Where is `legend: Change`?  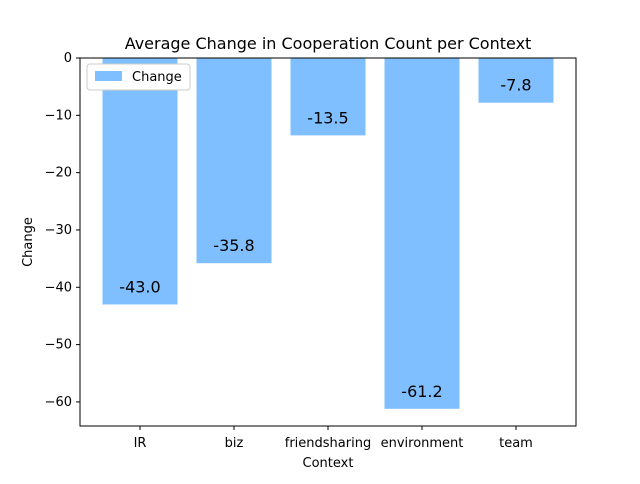
legend: Change is located at coordinates (138, 77).